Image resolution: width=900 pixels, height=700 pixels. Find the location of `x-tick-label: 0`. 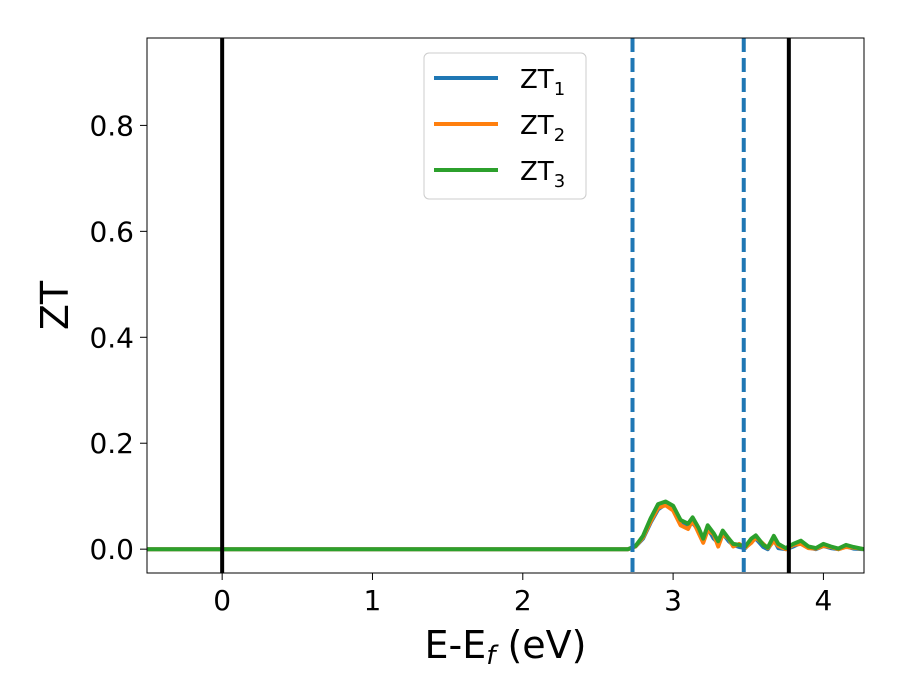

x-tick-label: 0 is located at coordinates (222, 600).